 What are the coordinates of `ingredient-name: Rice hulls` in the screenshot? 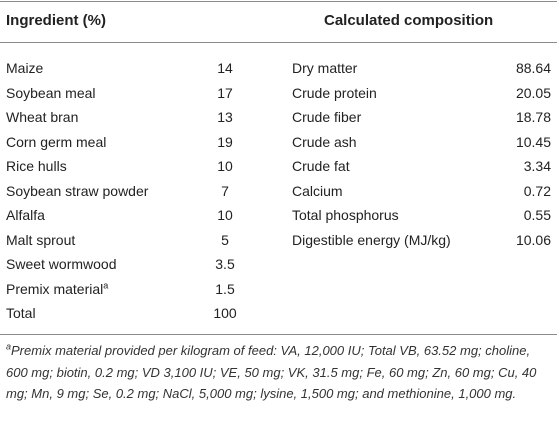 It's located at (36, 166).